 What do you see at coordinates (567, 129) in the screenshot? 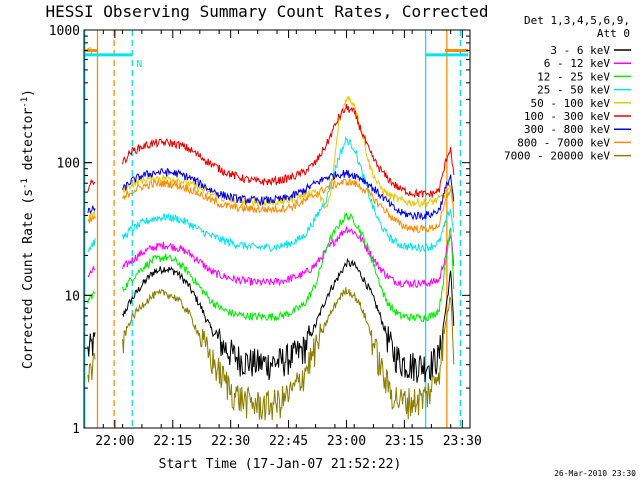
I see `legend-entry-label: 300 - 800 keV` at bounding box center [567, 129].